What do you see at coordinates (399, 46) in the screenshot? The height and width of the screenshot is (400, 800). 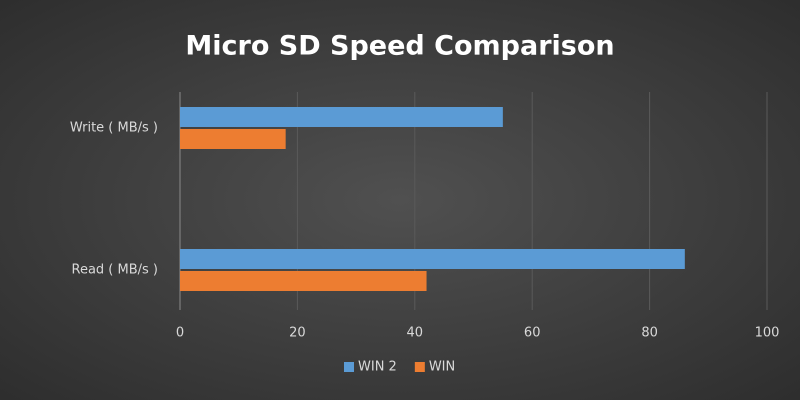 I see `chart-title: Micro SD Speed Comparison` at bounding box center [399, 46].